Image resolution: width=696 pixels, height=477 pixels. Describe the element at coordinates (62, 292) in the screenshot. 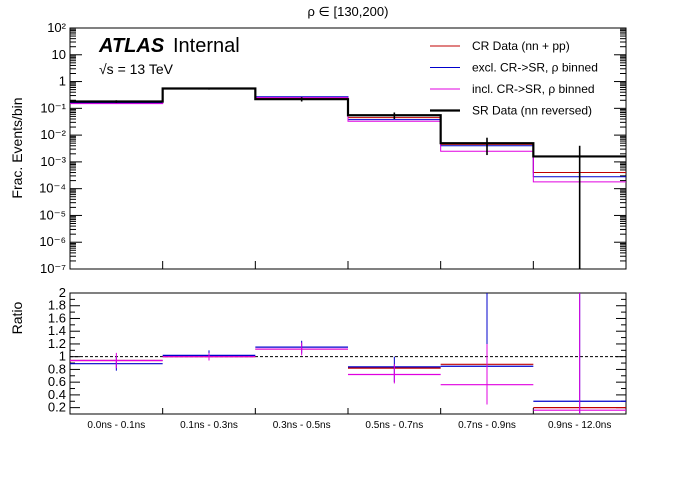

I see `ratio-y-tick-label: 2` at that location.